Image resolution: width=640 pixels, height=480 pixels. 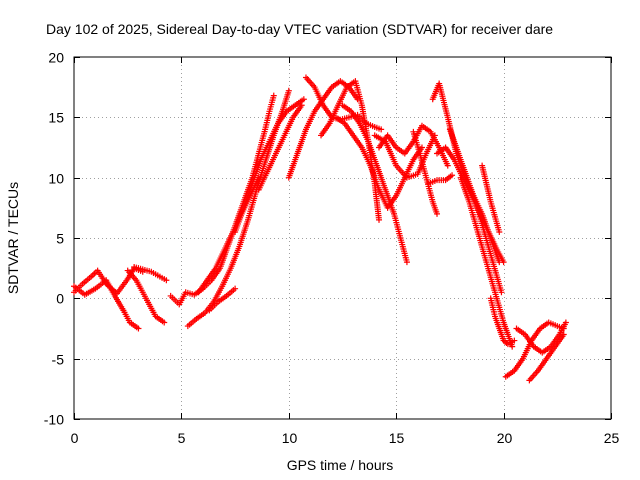 What do you see at coordinates (505, 438) in the screenshot?
I see `x-tick-label: 20` at bounding box center [505, 438].